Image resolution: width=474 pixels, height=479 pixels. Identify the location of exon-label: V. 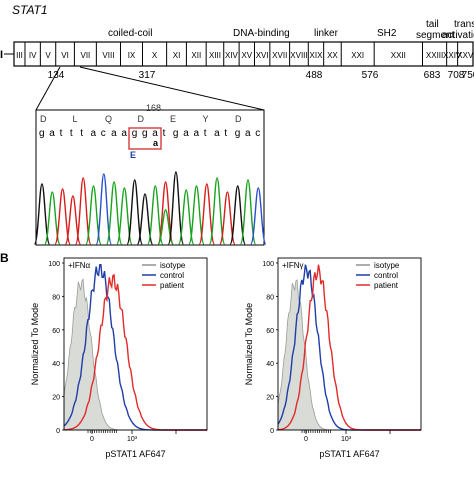
(48, 55).